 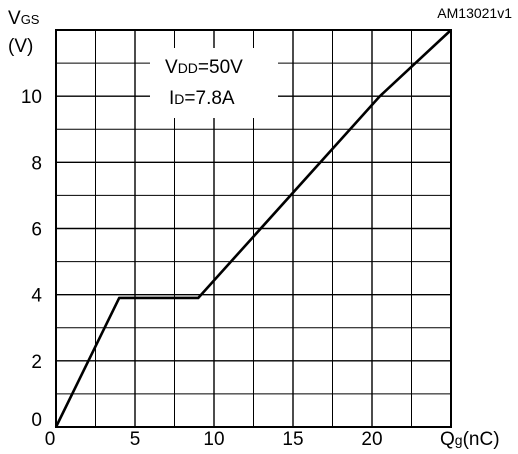 I want to click on y-tick-label: 0, so click(x=36, y=420).